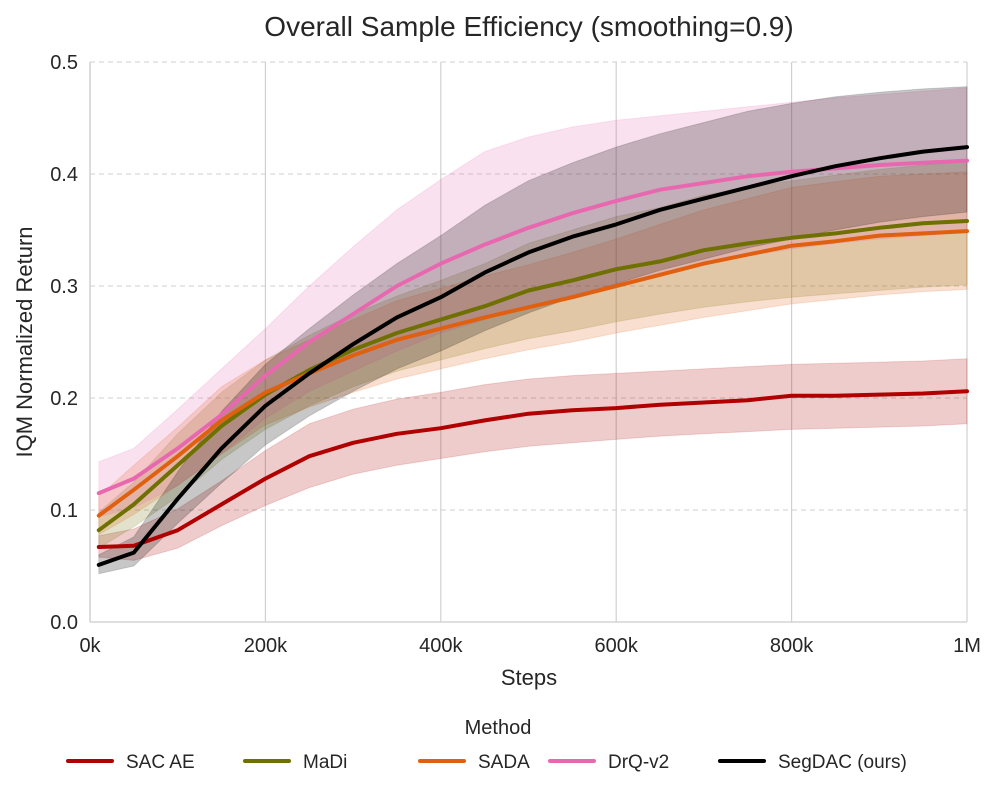  What do you see at coordinates (617, 646) in the screenshot?
I see `x-tick-label: 600k` at bounding box center [617, 646].